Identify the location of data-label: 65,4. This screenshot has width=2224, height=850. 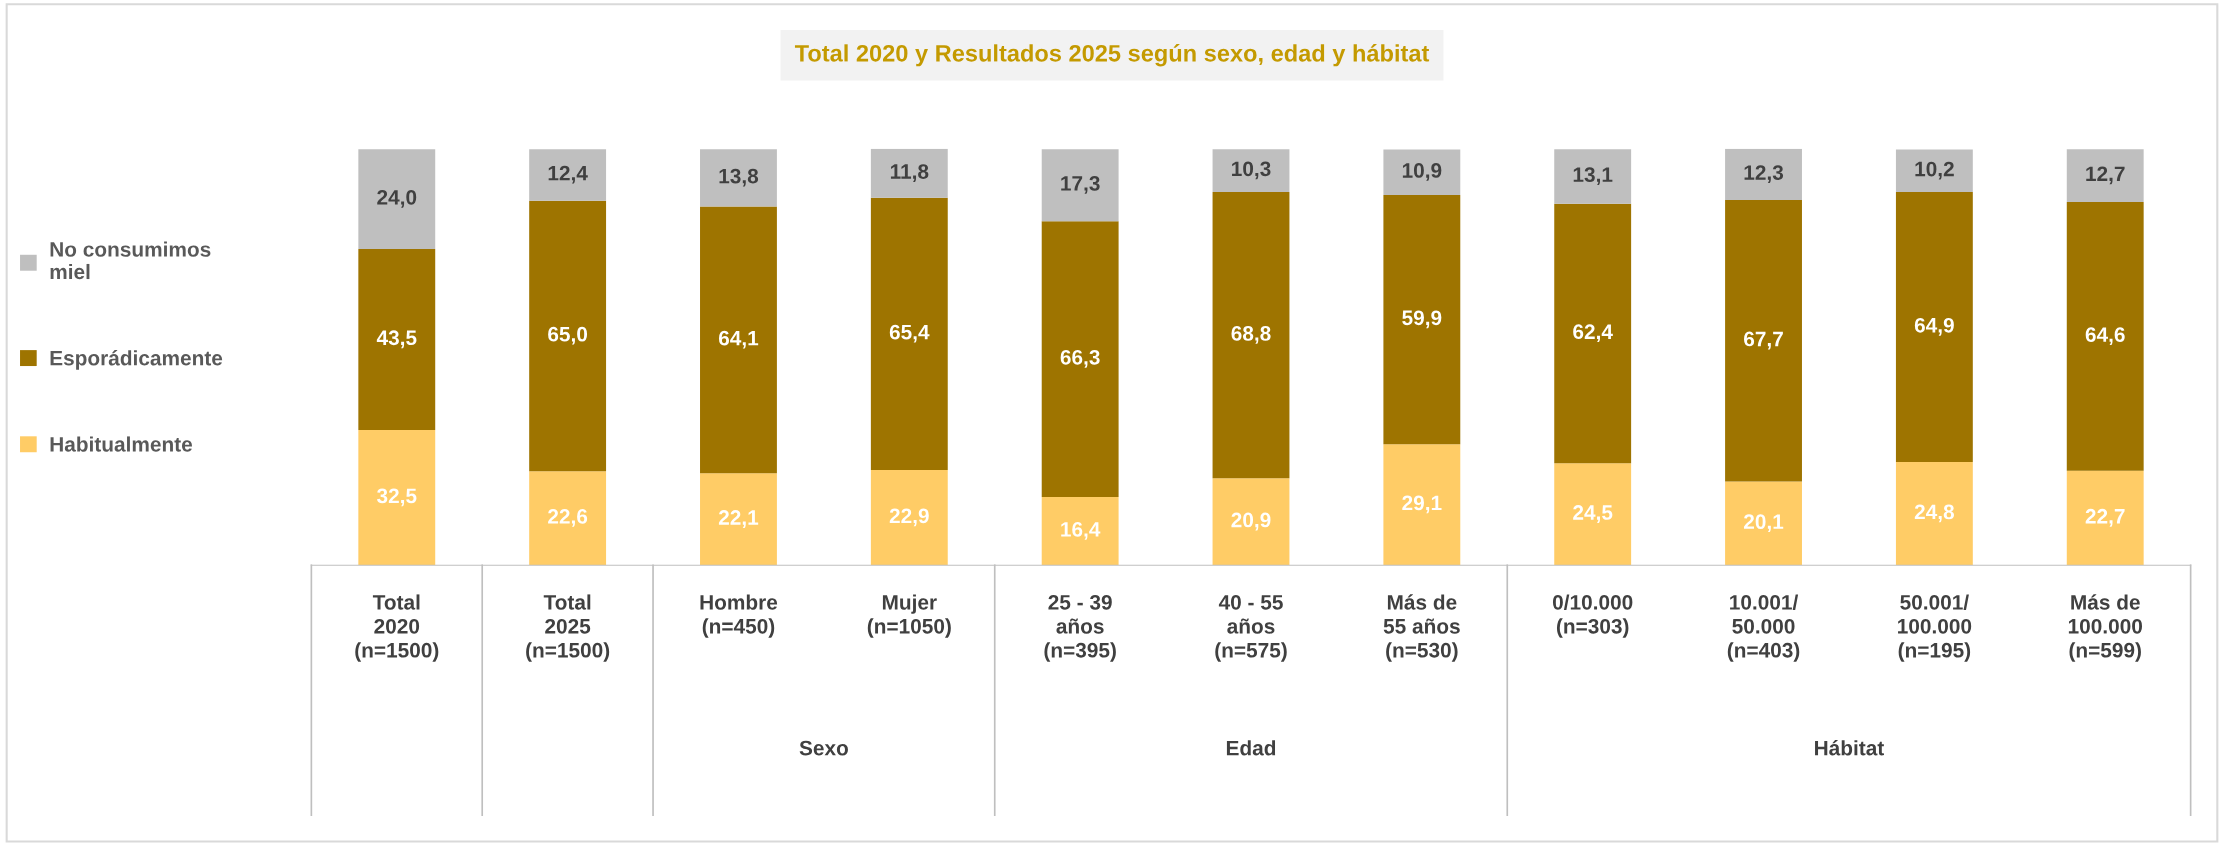
(909, 333).